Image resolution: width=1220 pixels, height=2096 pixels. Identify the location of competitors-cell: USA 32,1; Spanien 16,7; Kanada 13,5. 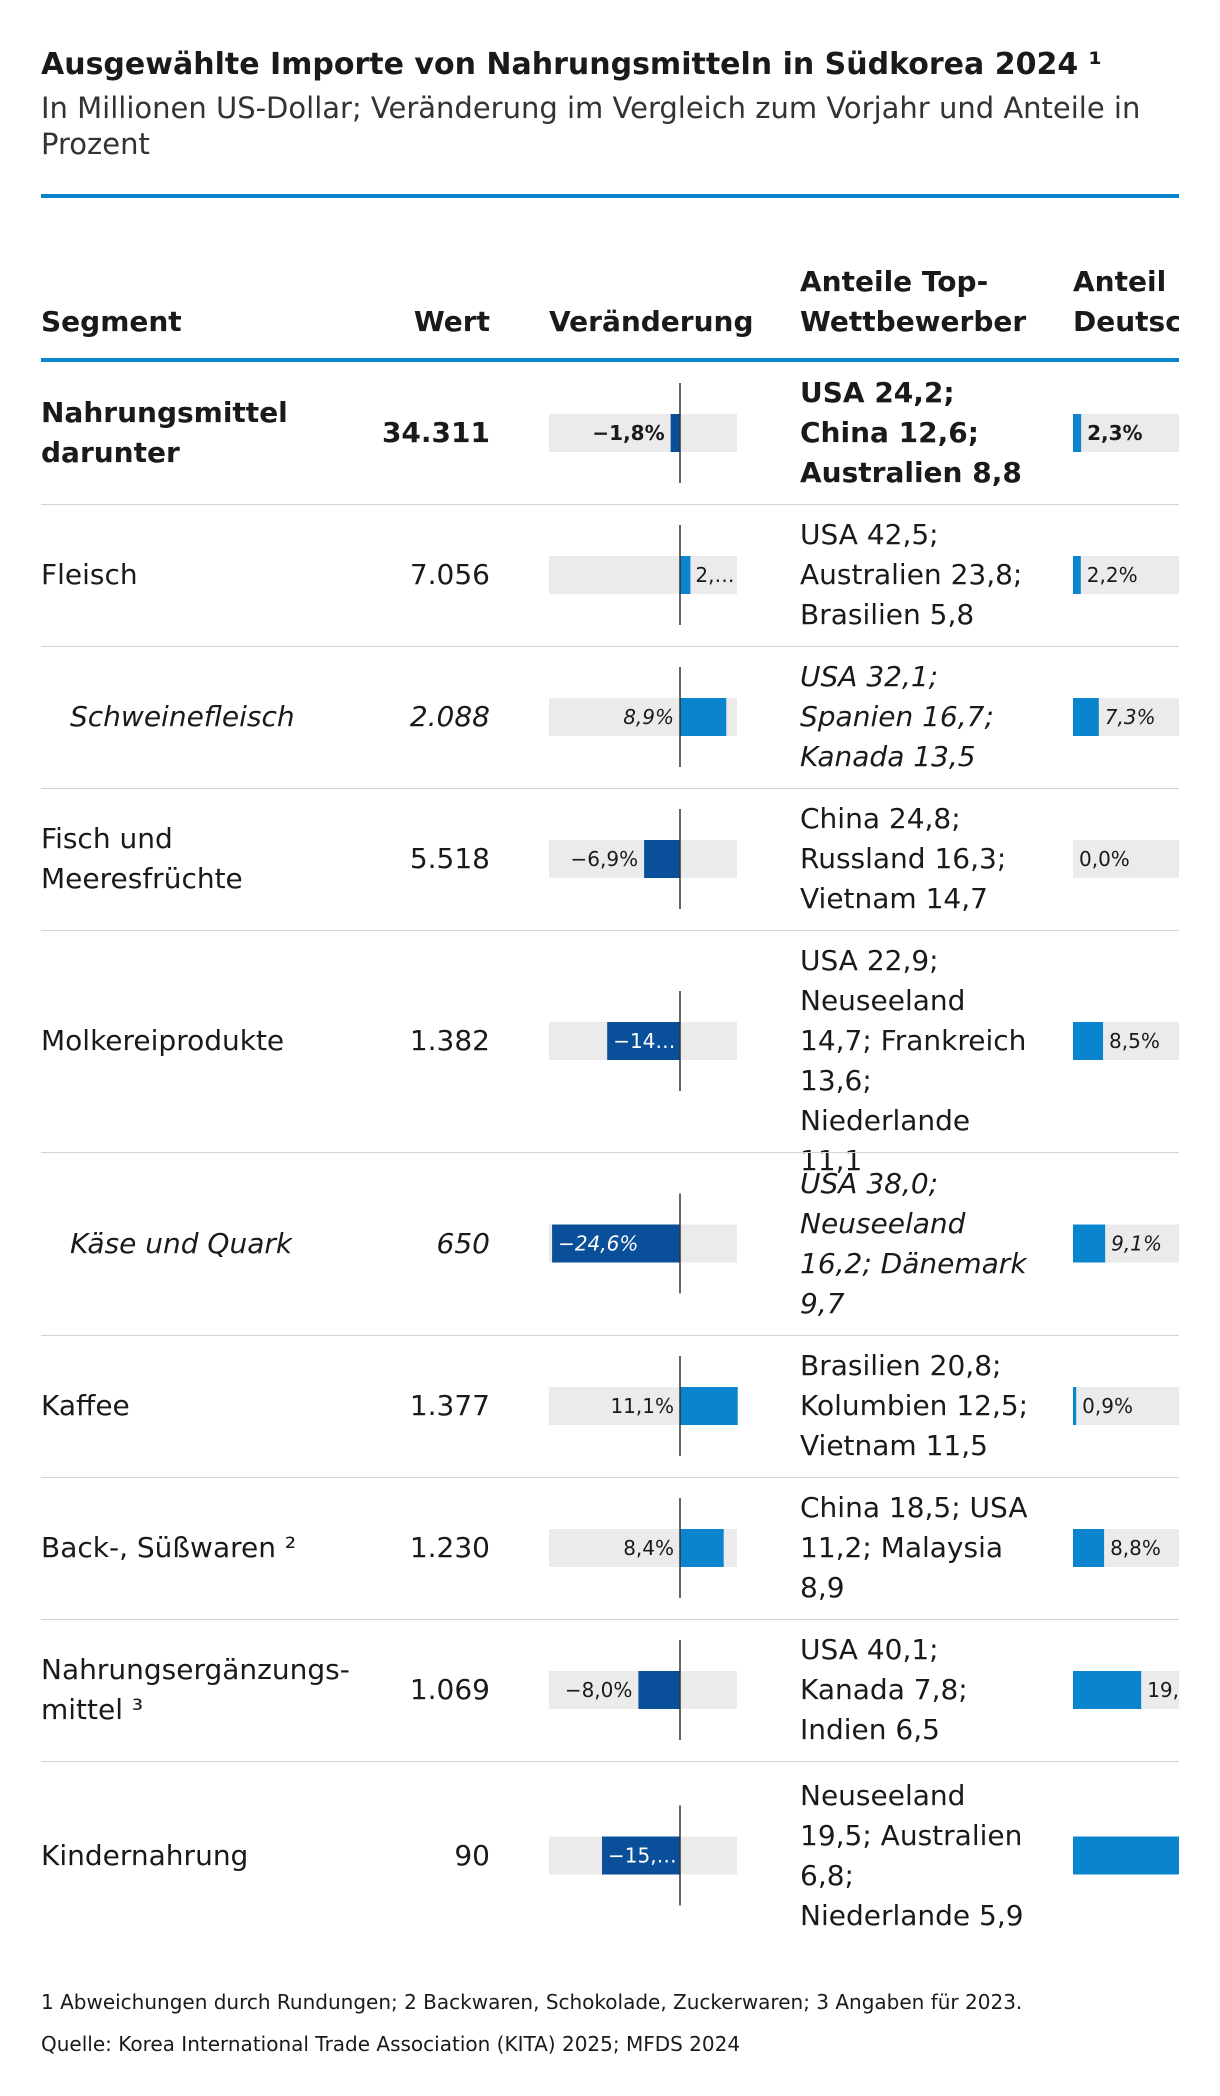
(915, 717).